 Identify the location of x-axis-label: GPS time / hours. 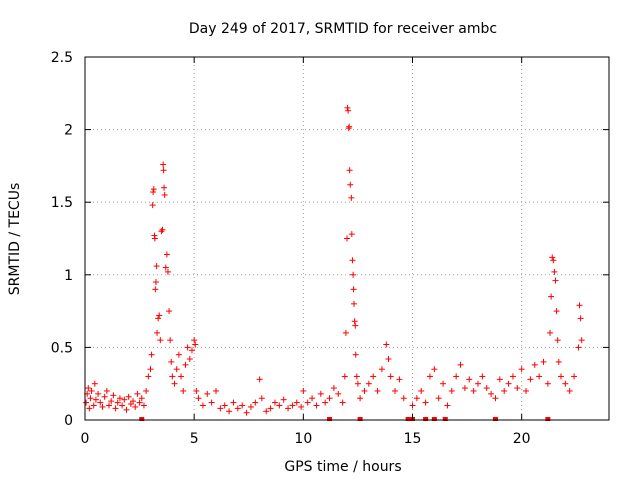
(342, 467).